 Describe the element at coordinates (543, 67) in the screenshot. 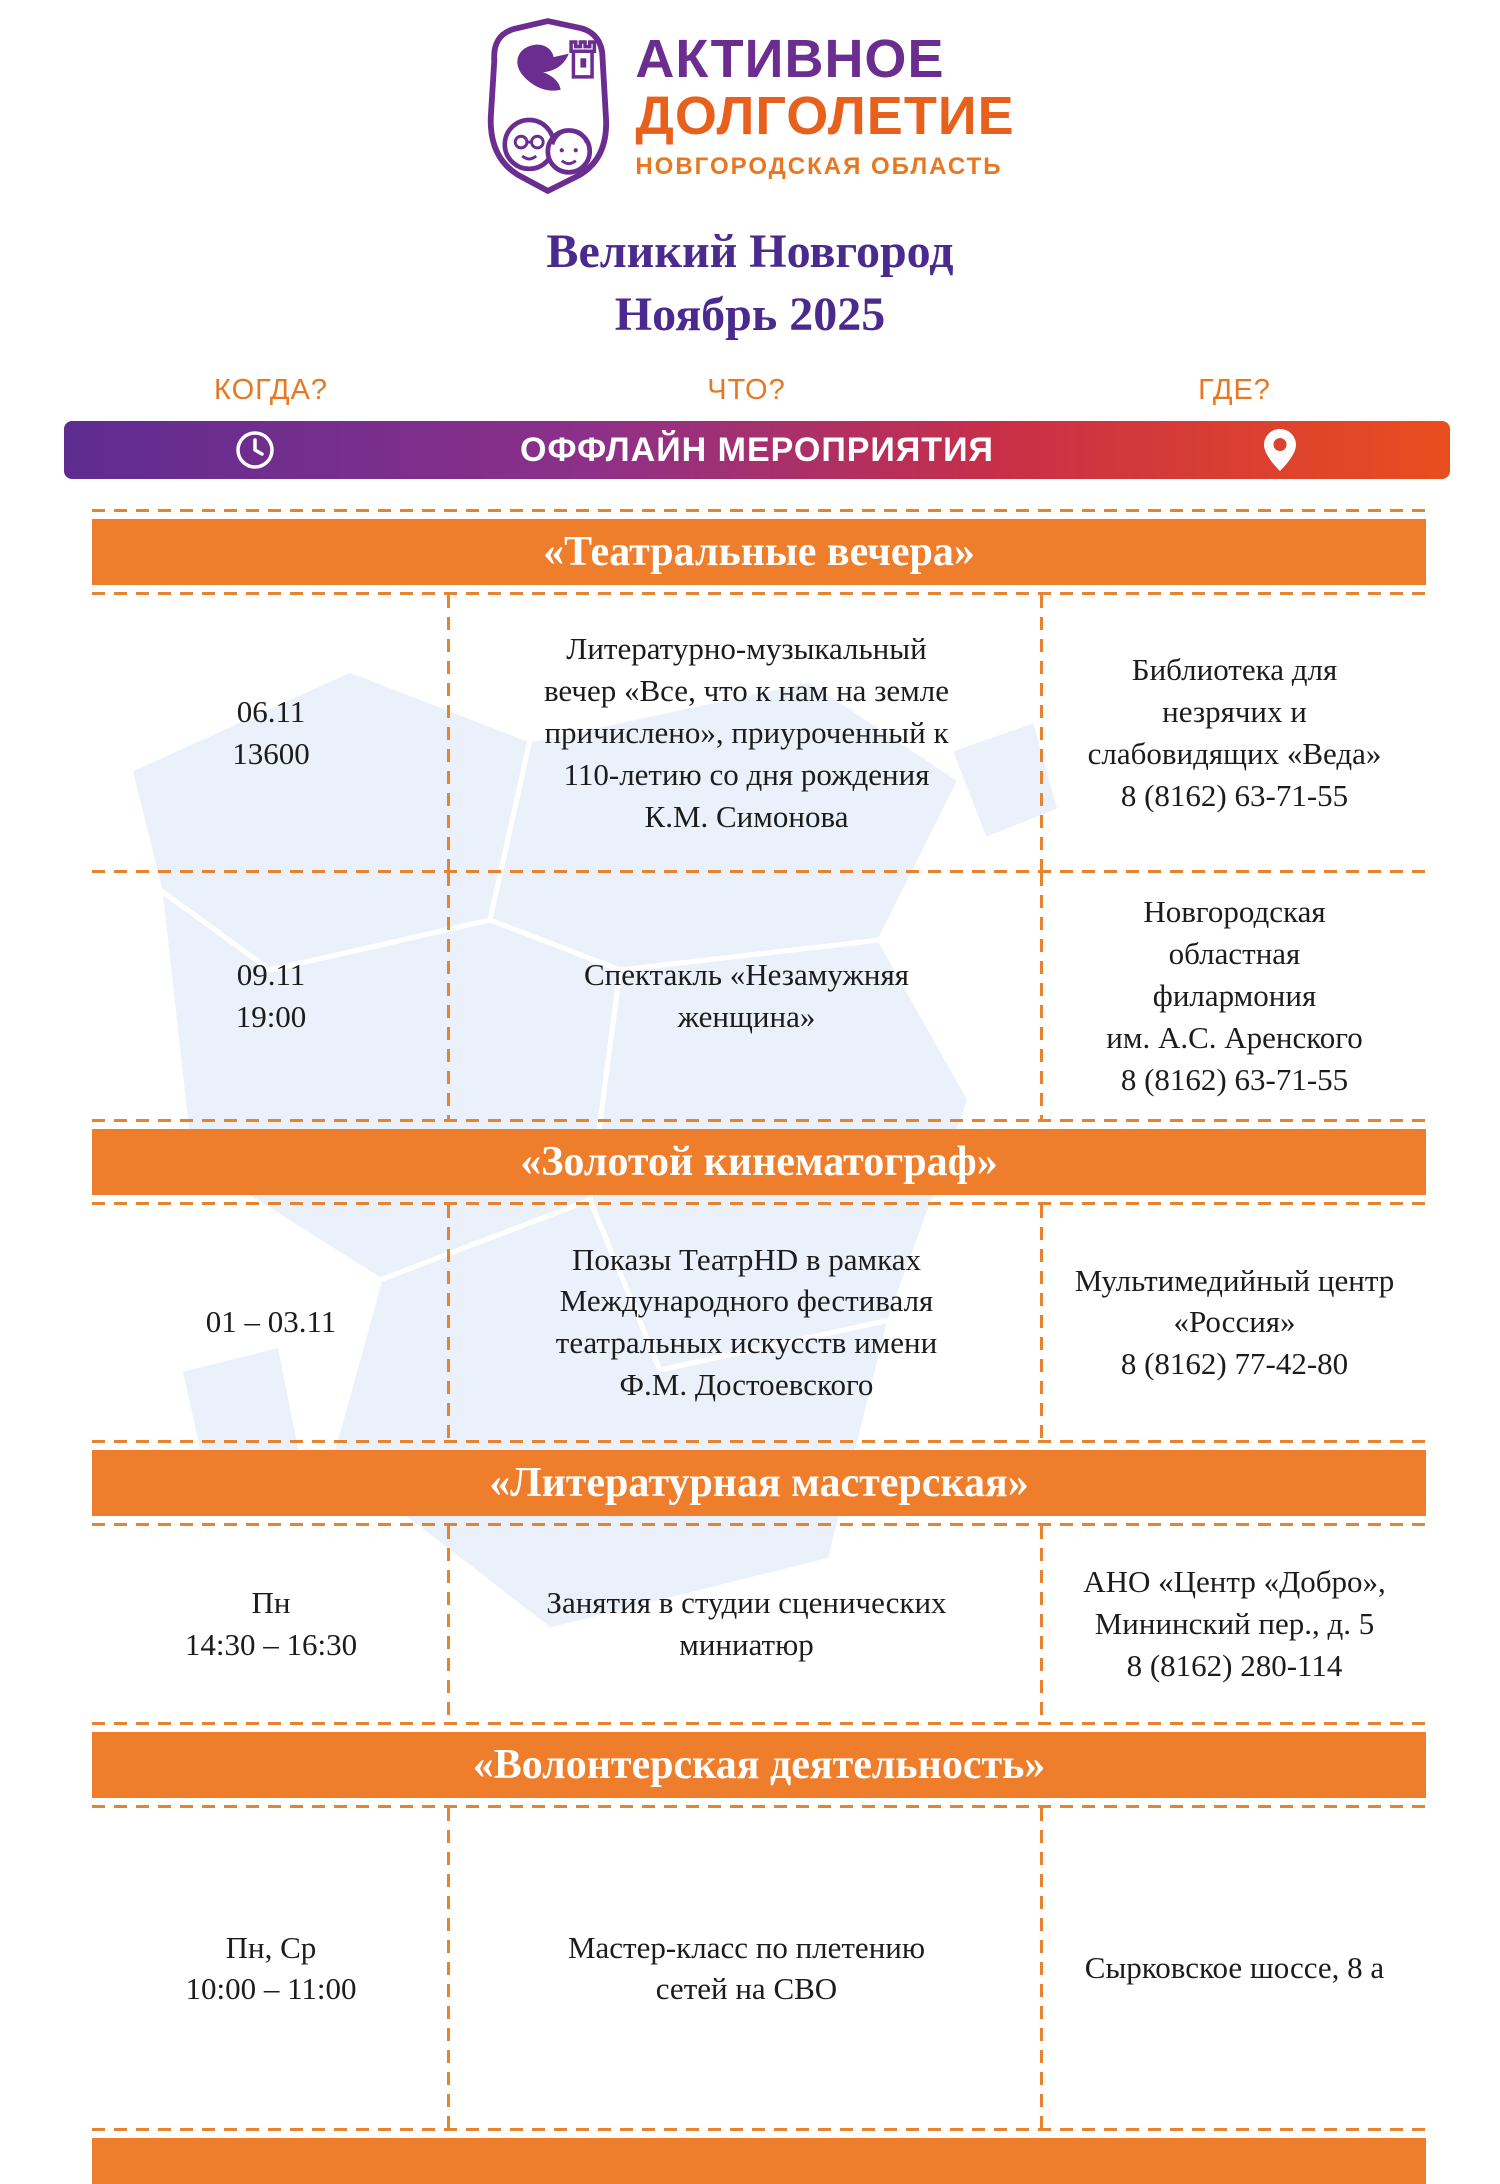

I see `dove-icon` at that location.